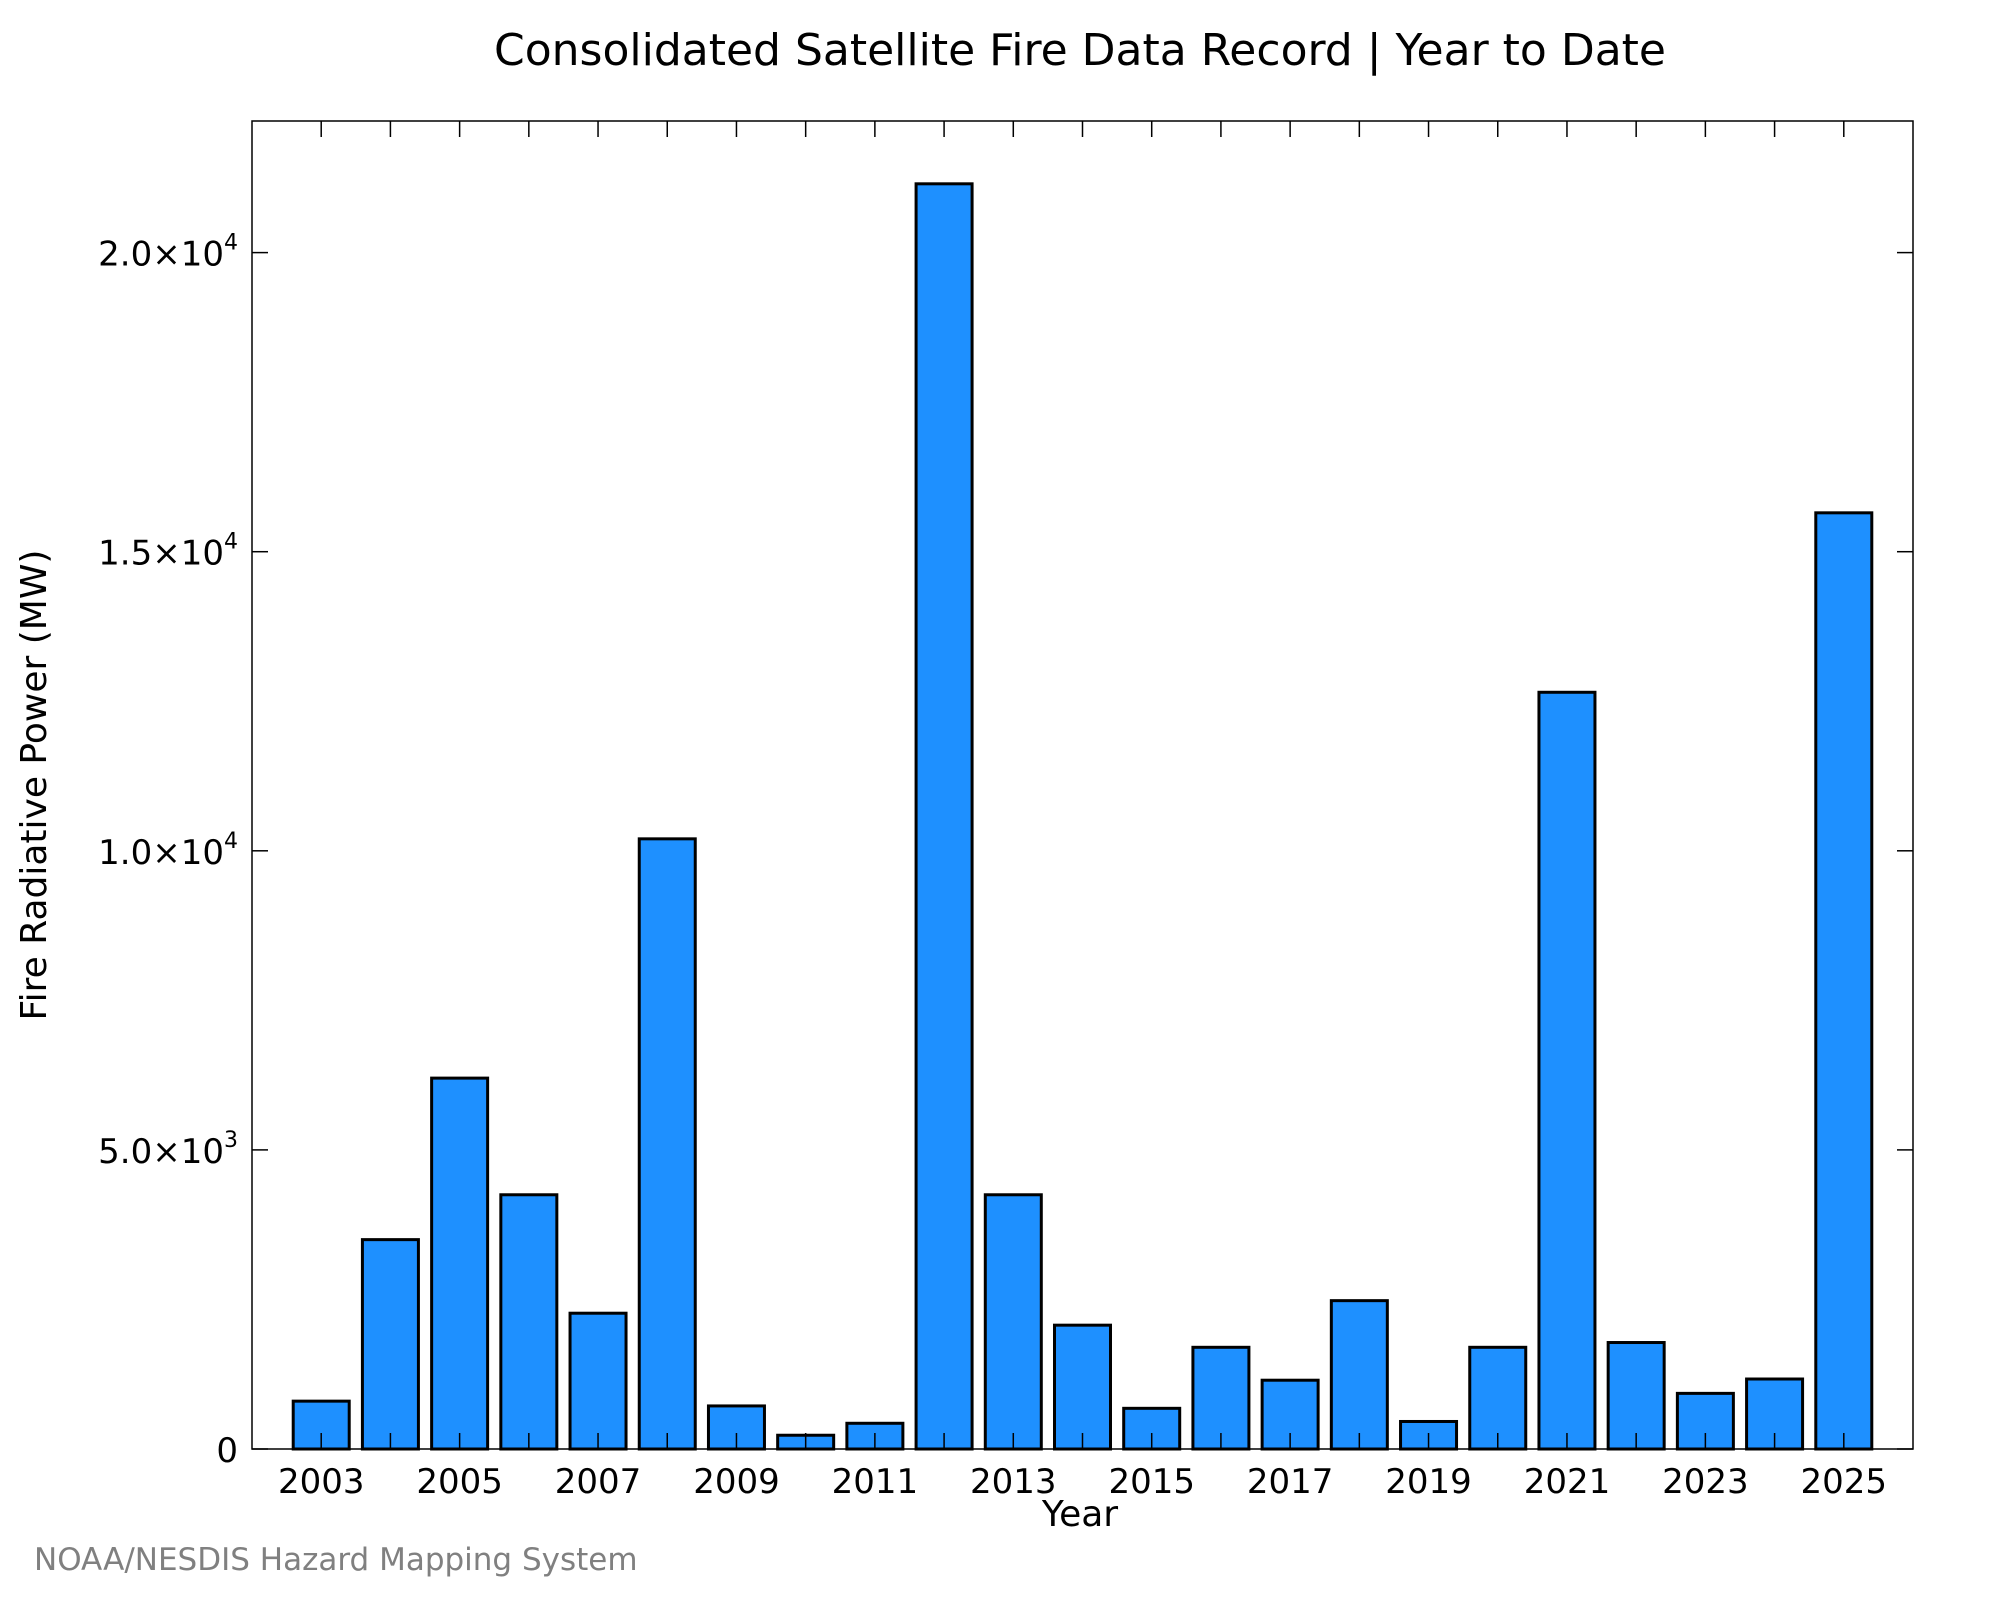 This screenshot has height=1600, width=2000. What do you see at coordinates (1359, 1375) in the screenshot?
I see `bar-2018` at bounding box center [1359, 1375].